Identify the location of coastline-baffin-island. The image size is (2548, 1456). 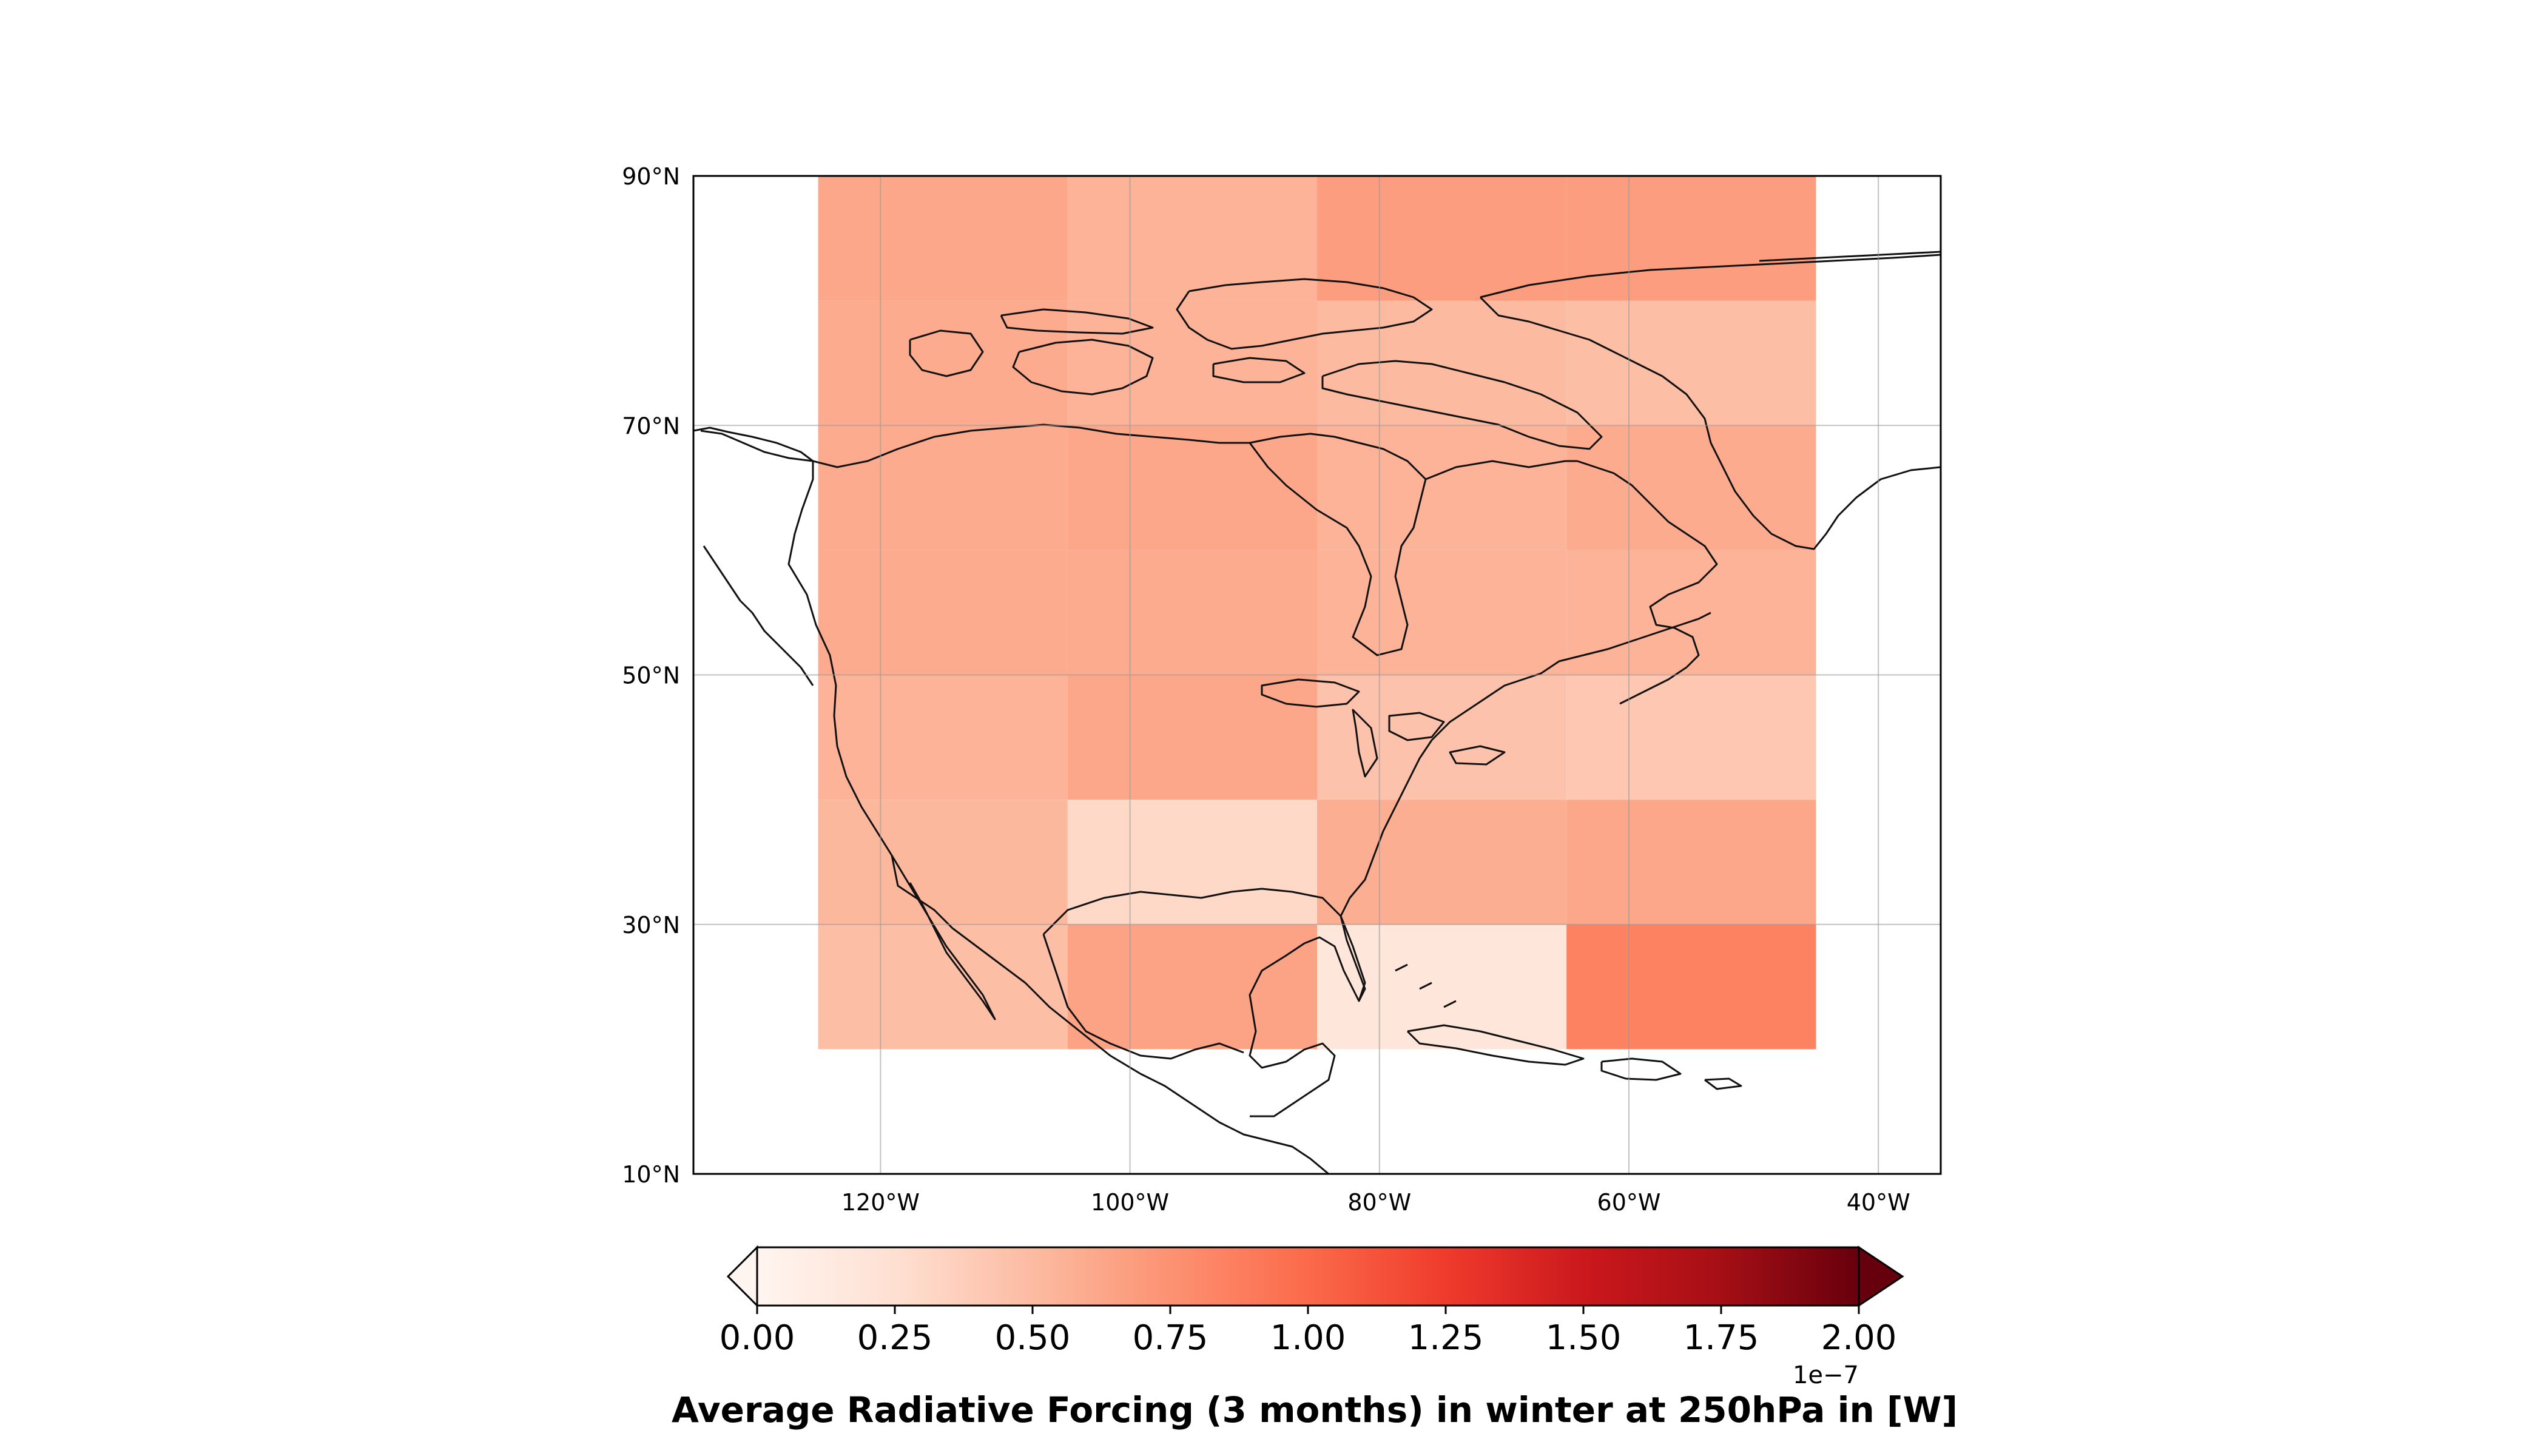
(1462, 405).